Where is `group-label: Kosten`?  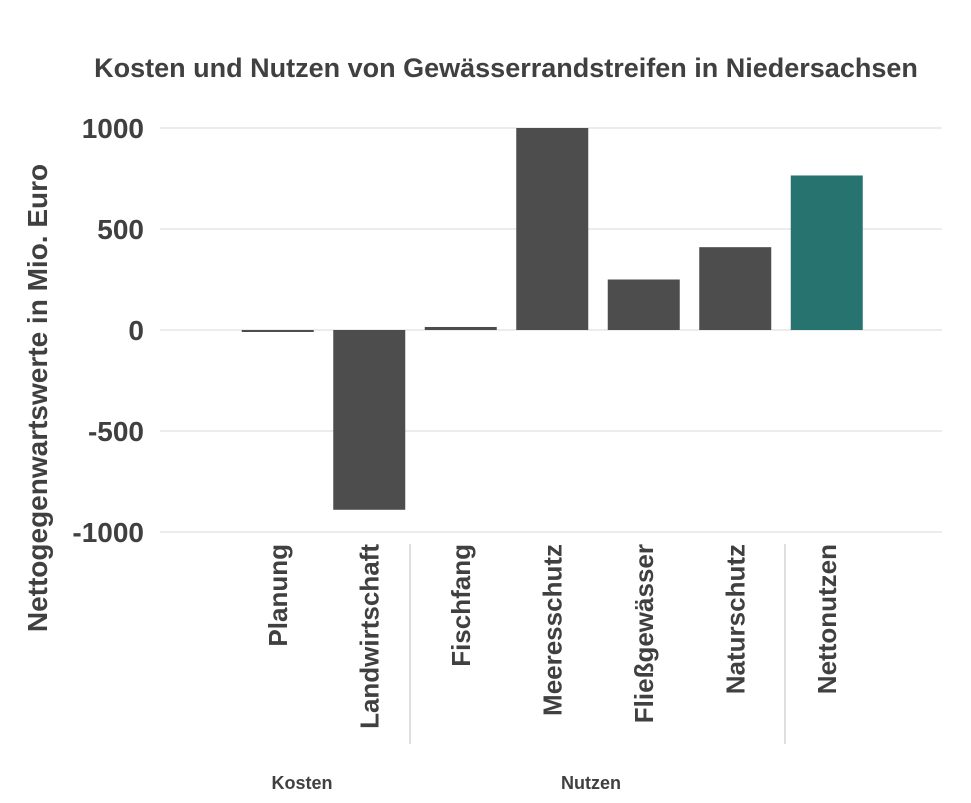 group-label: Kosten is located at coordinates (301, 783).